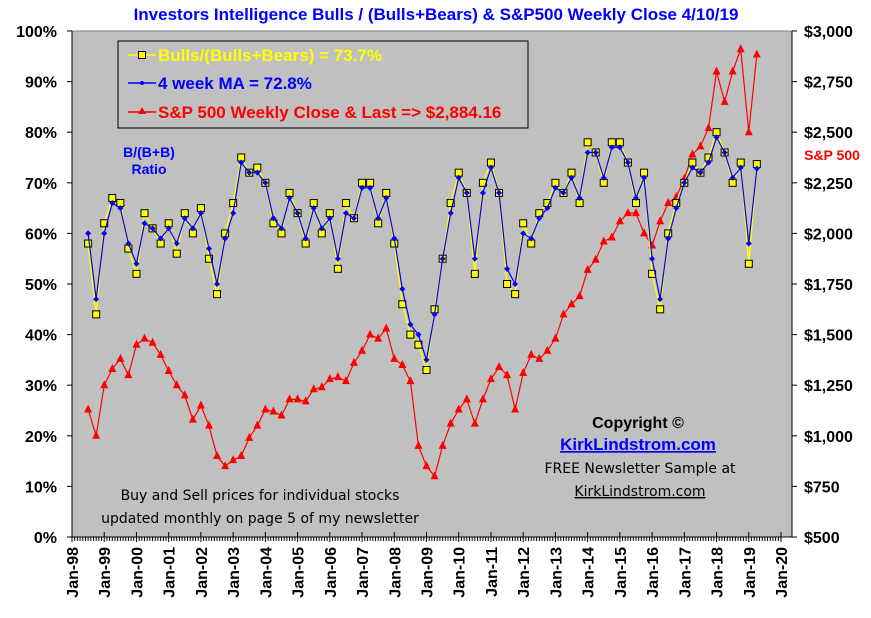 Image resolution: width=871 pixels, height=618 pixels. I want to click on right-tick-label: $2,500, so click(828, 133).